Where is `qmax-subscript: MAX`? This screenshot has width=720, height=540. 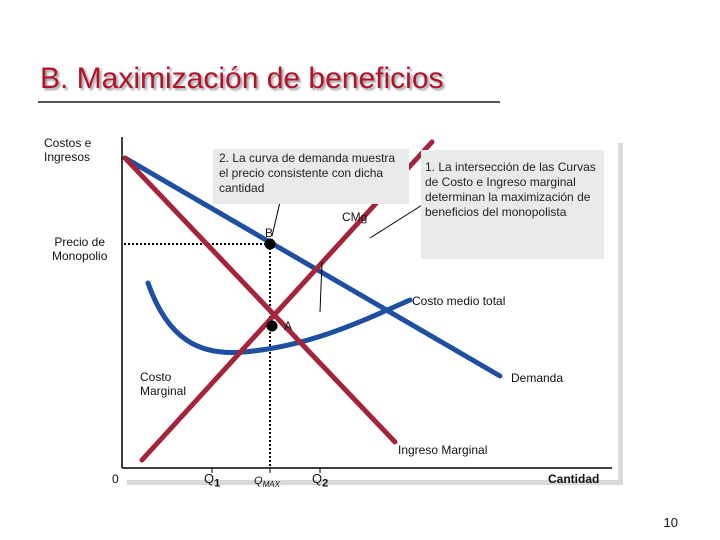 qmax-subscript: MAX is located at coordinates (271, 485).